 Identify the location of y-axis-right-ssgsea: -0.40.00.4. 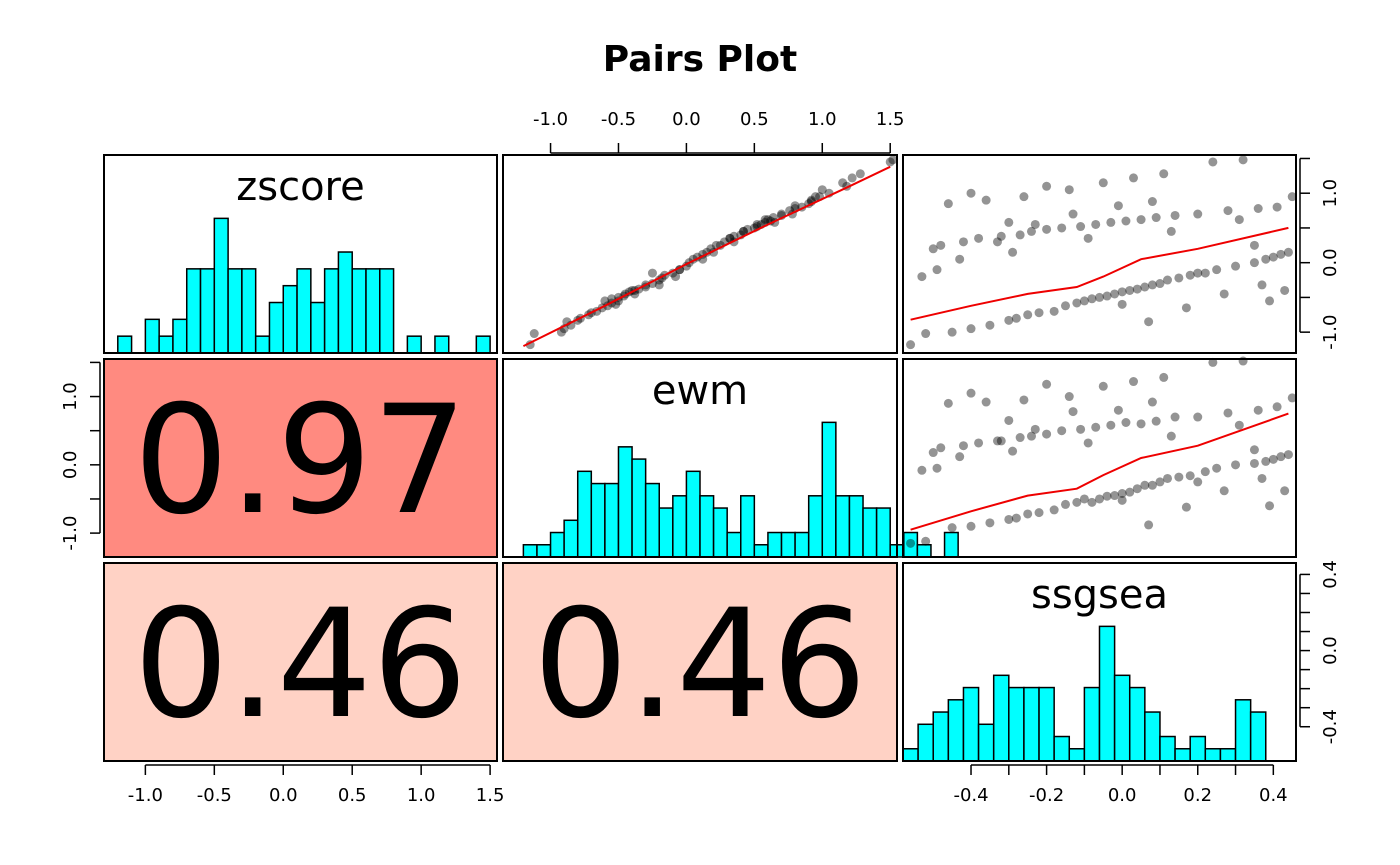
(1320, 652).